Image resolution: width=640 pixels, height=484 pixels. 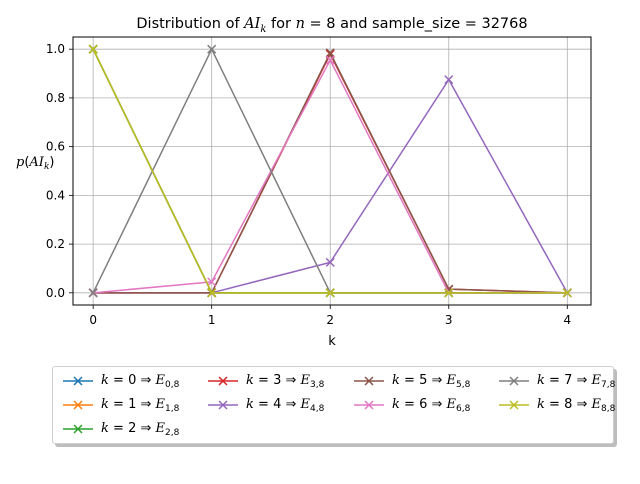 I want to click on data-point-k6-x1, so click(x=212, y=282).